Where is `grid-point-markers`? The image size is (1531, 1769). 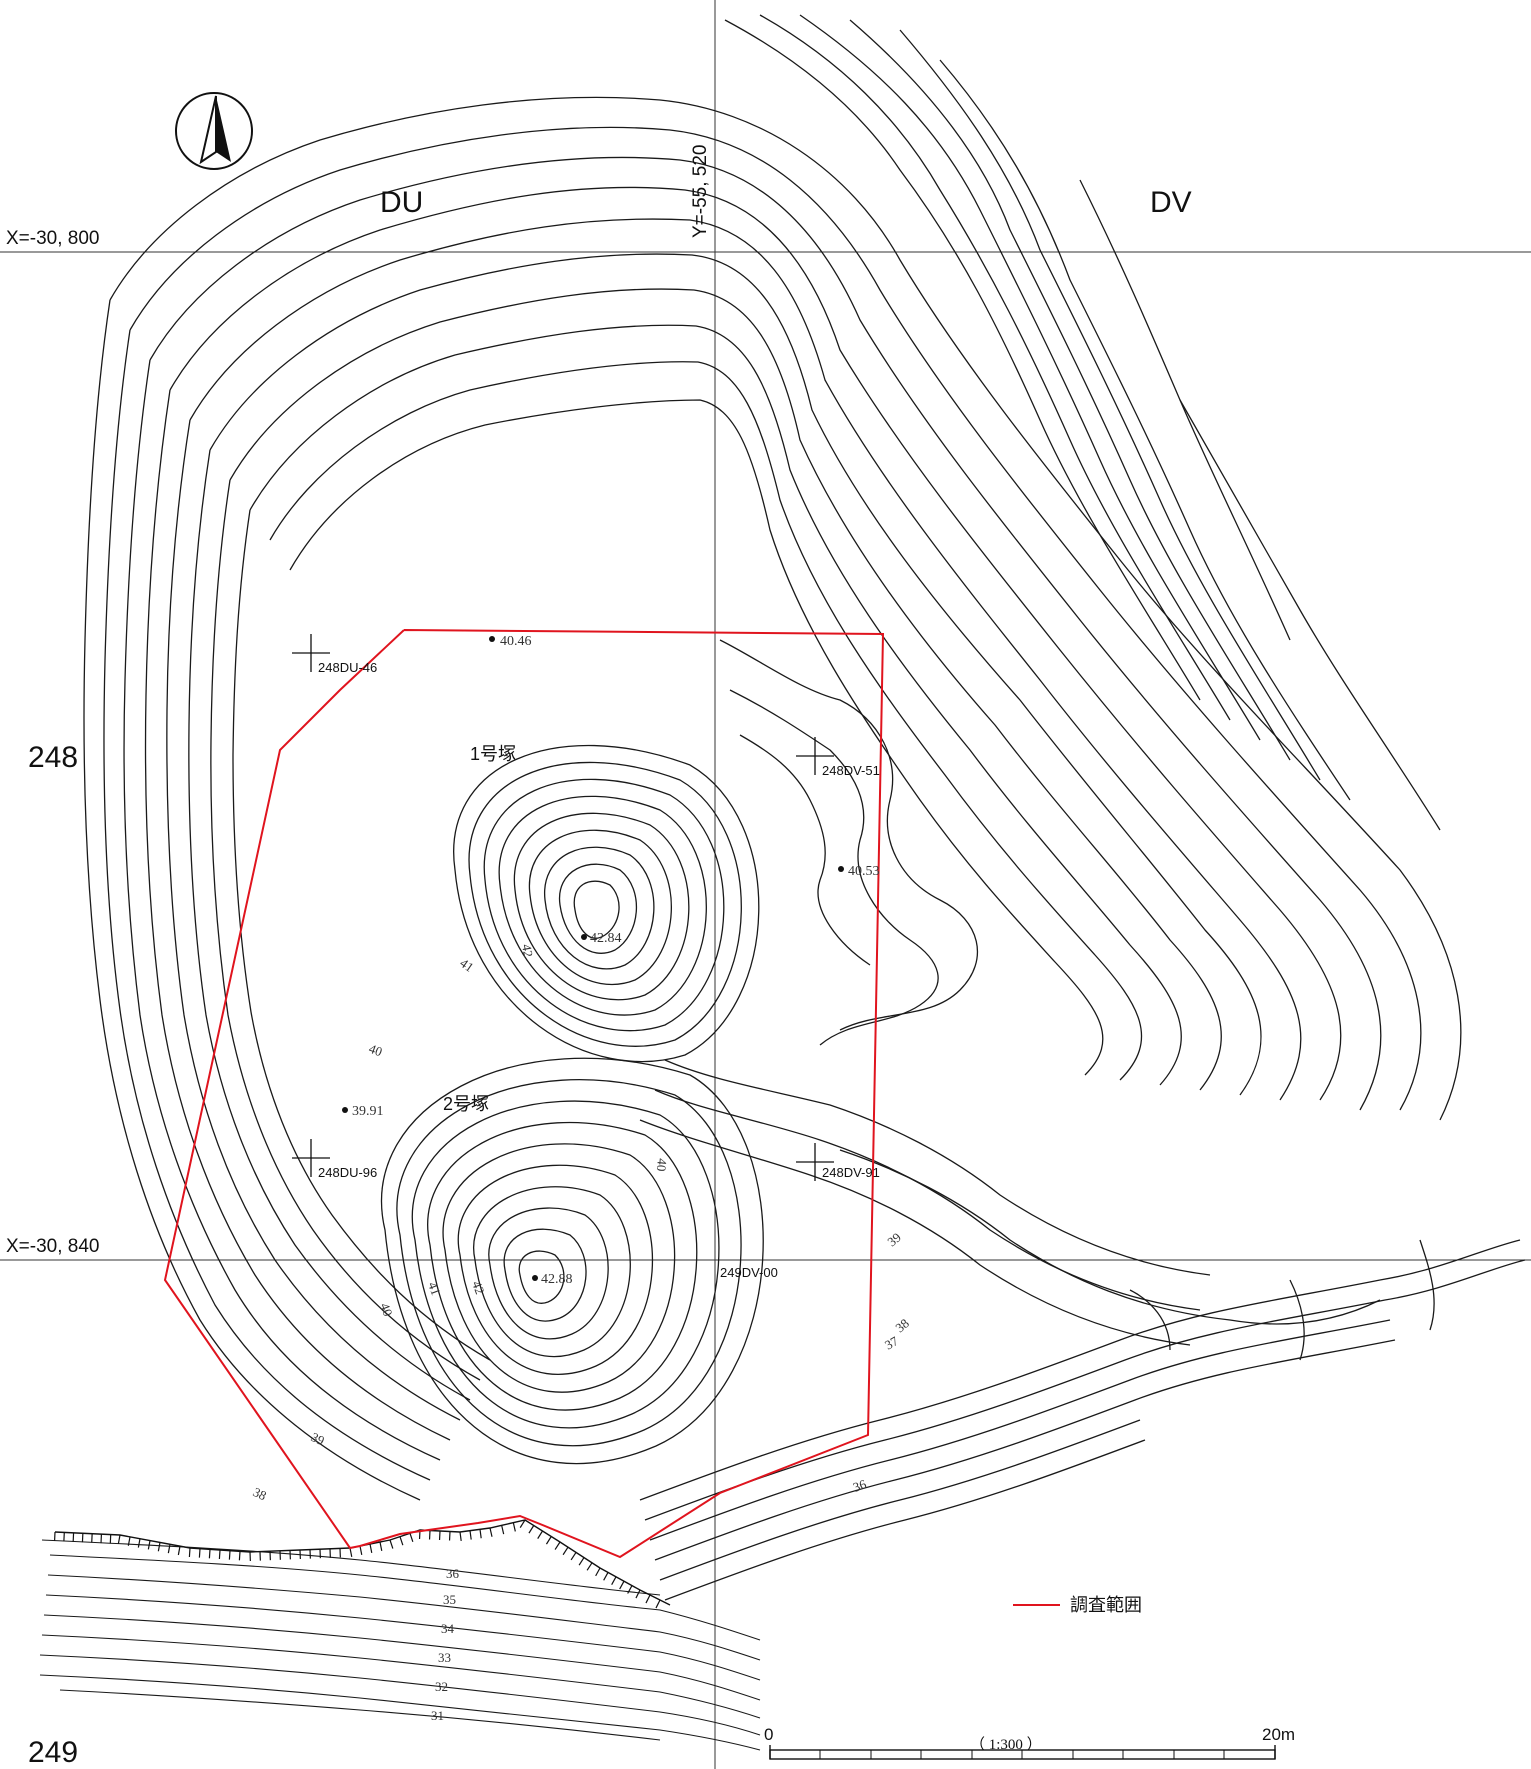 grid-point-markers is located at coordinates (563, 907).